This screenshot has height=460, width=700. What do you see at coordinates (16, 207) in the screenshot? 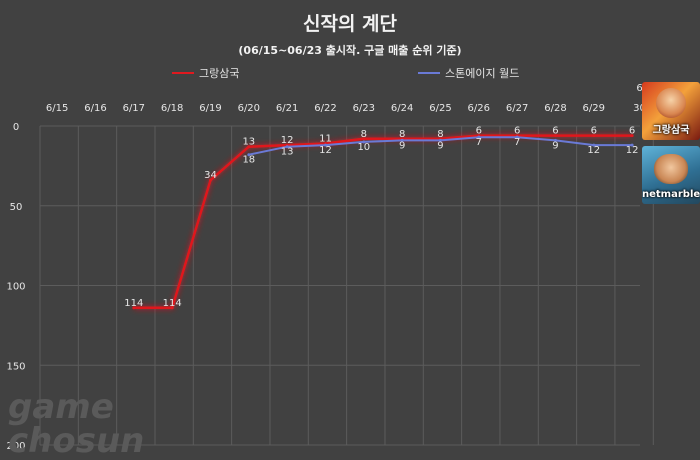
I see `y-tick-label: 50` at bounding box center [16, 207].